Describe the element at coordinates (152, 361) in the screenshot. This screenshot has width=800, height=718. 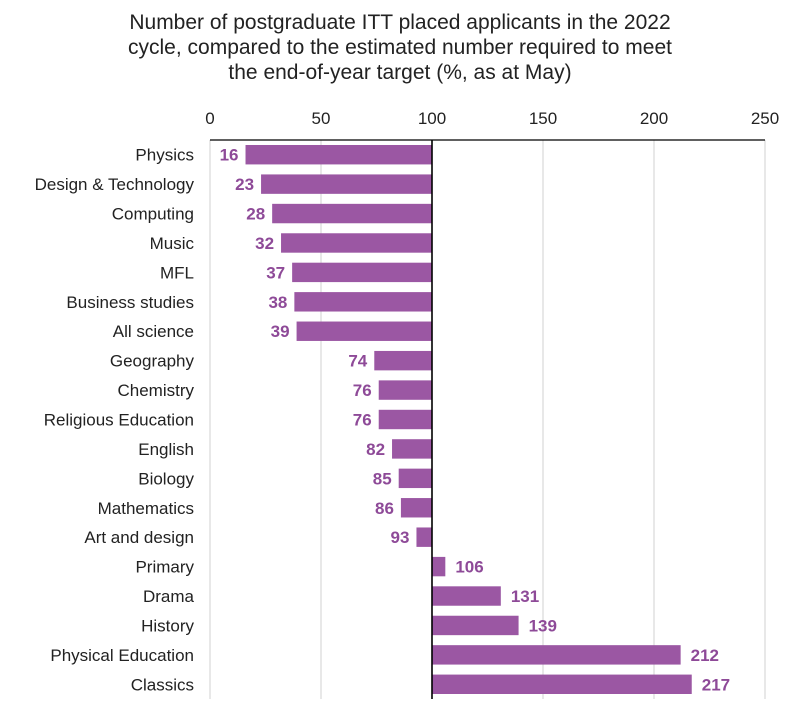
I see `category-label-7: Geography` at that location.